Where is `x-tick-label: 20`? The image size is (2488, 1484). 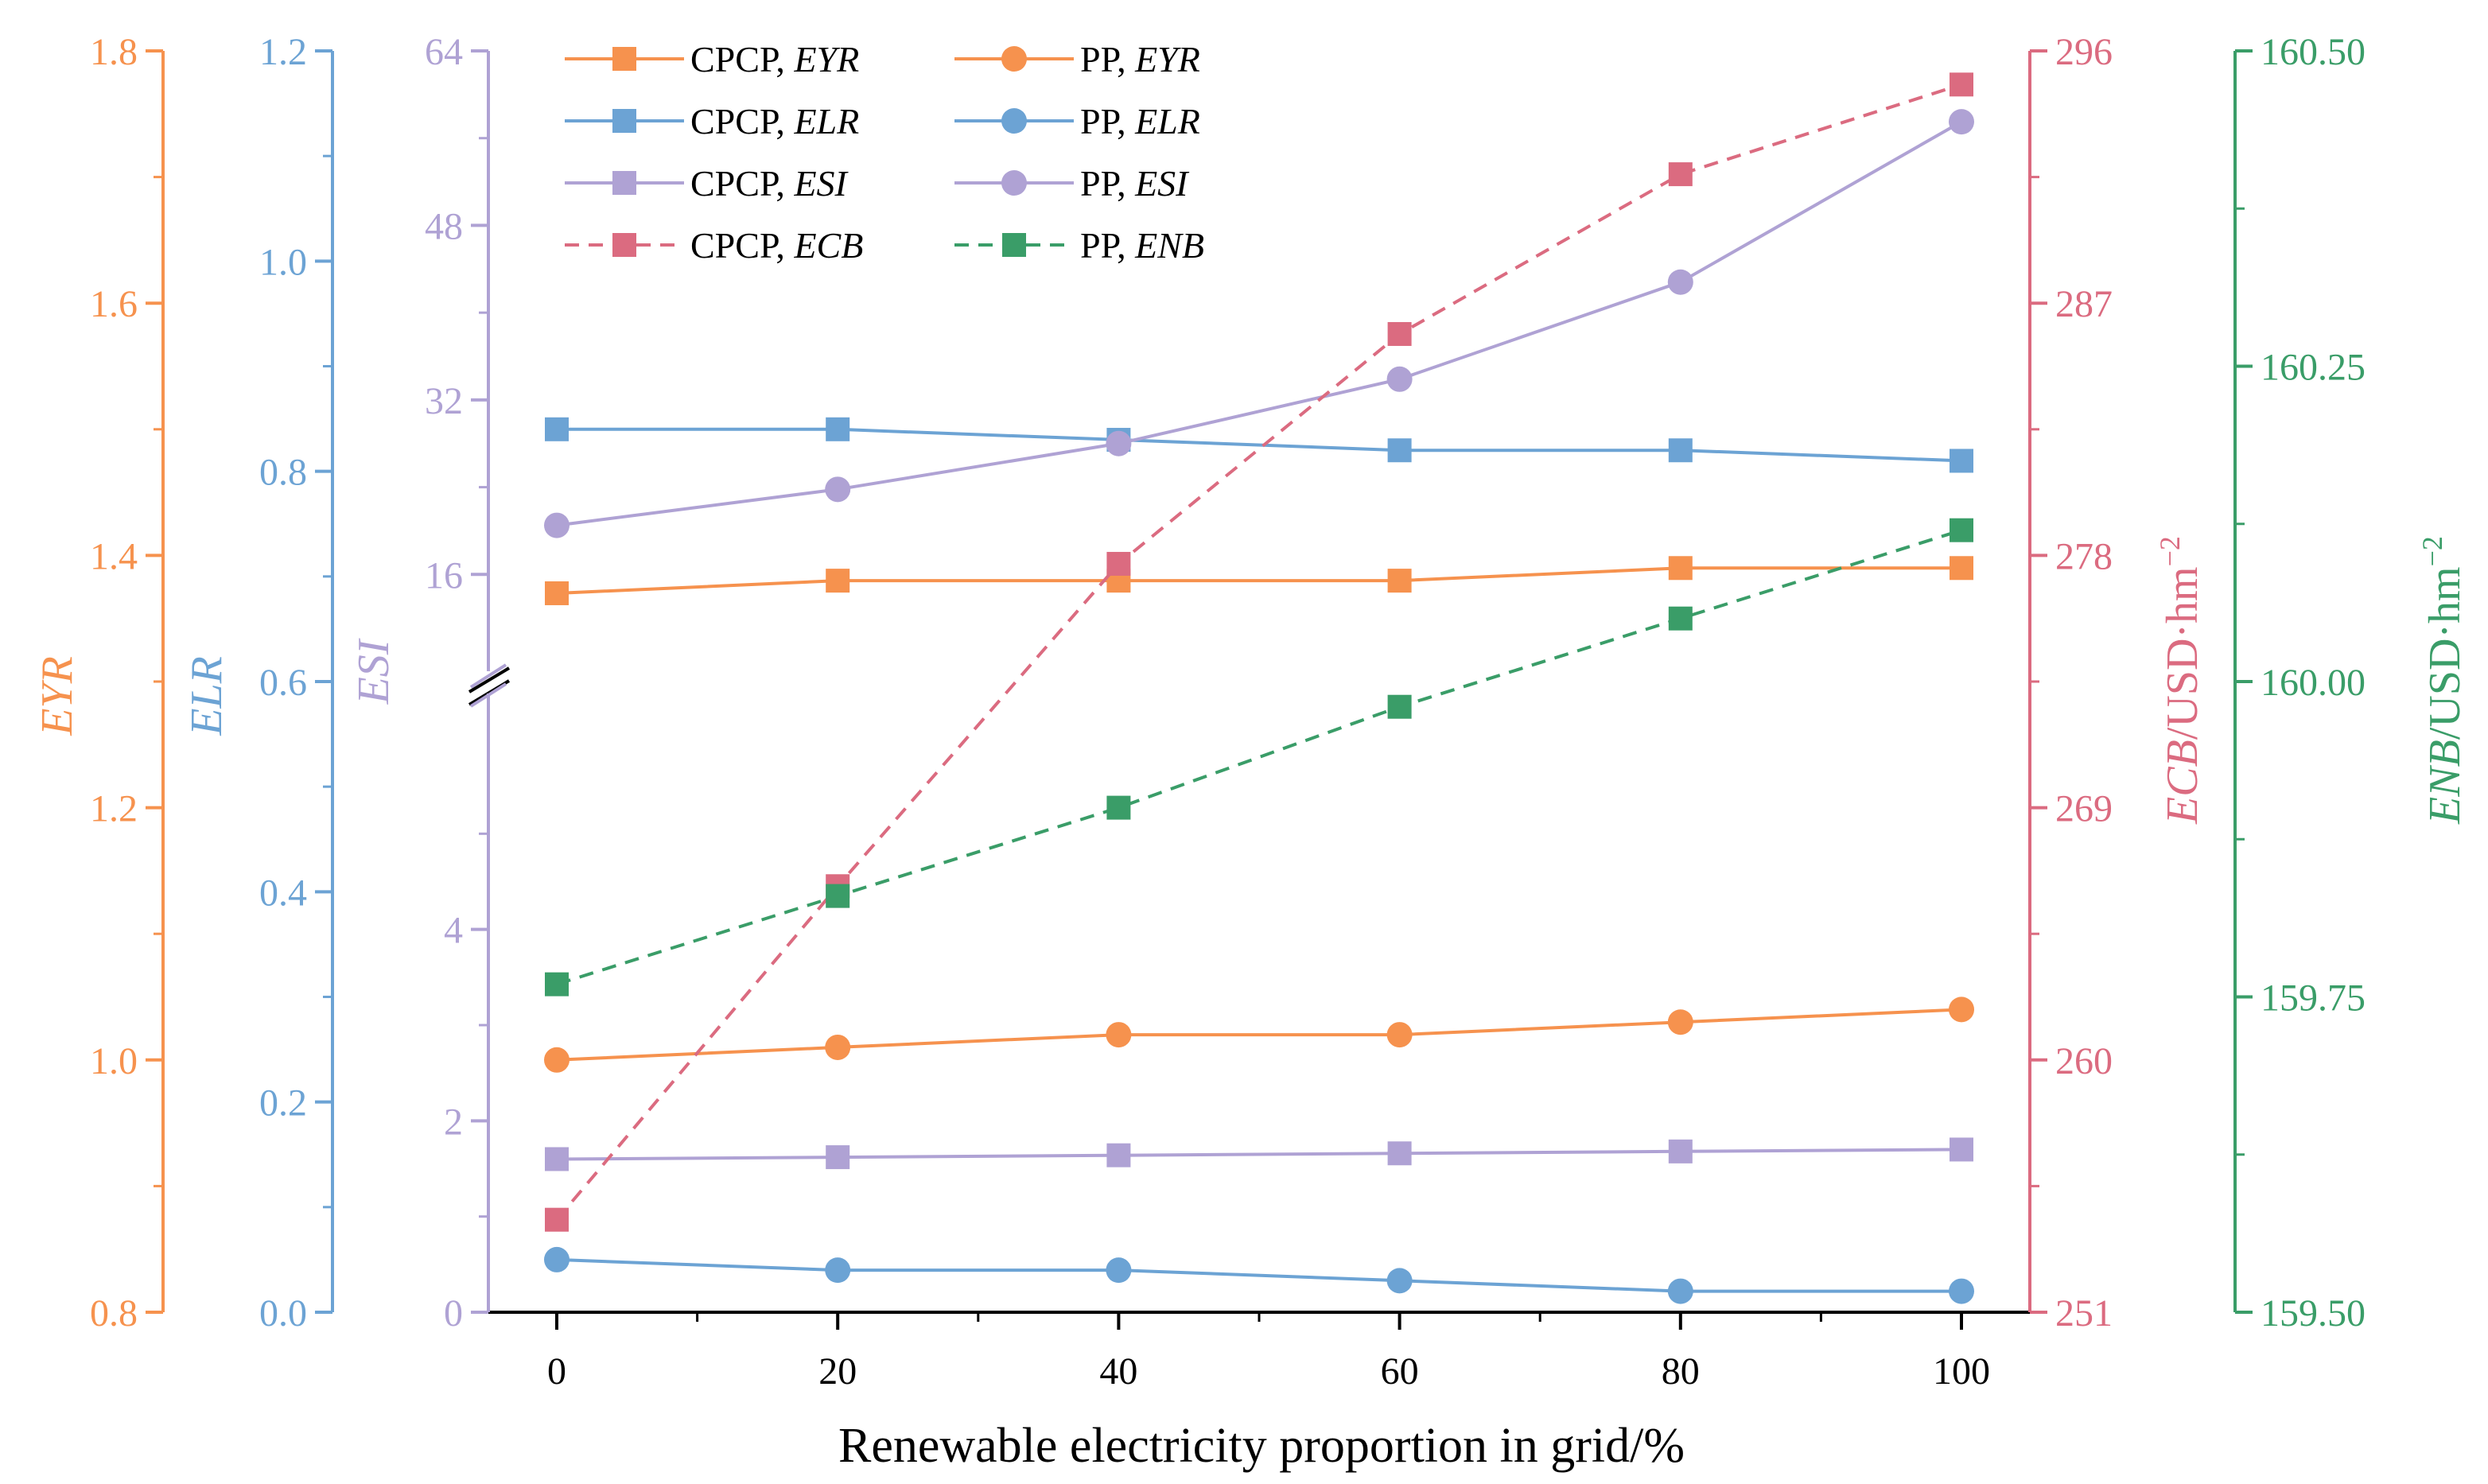
x-tick-label: 20 is located at coordinates (837, 1371).